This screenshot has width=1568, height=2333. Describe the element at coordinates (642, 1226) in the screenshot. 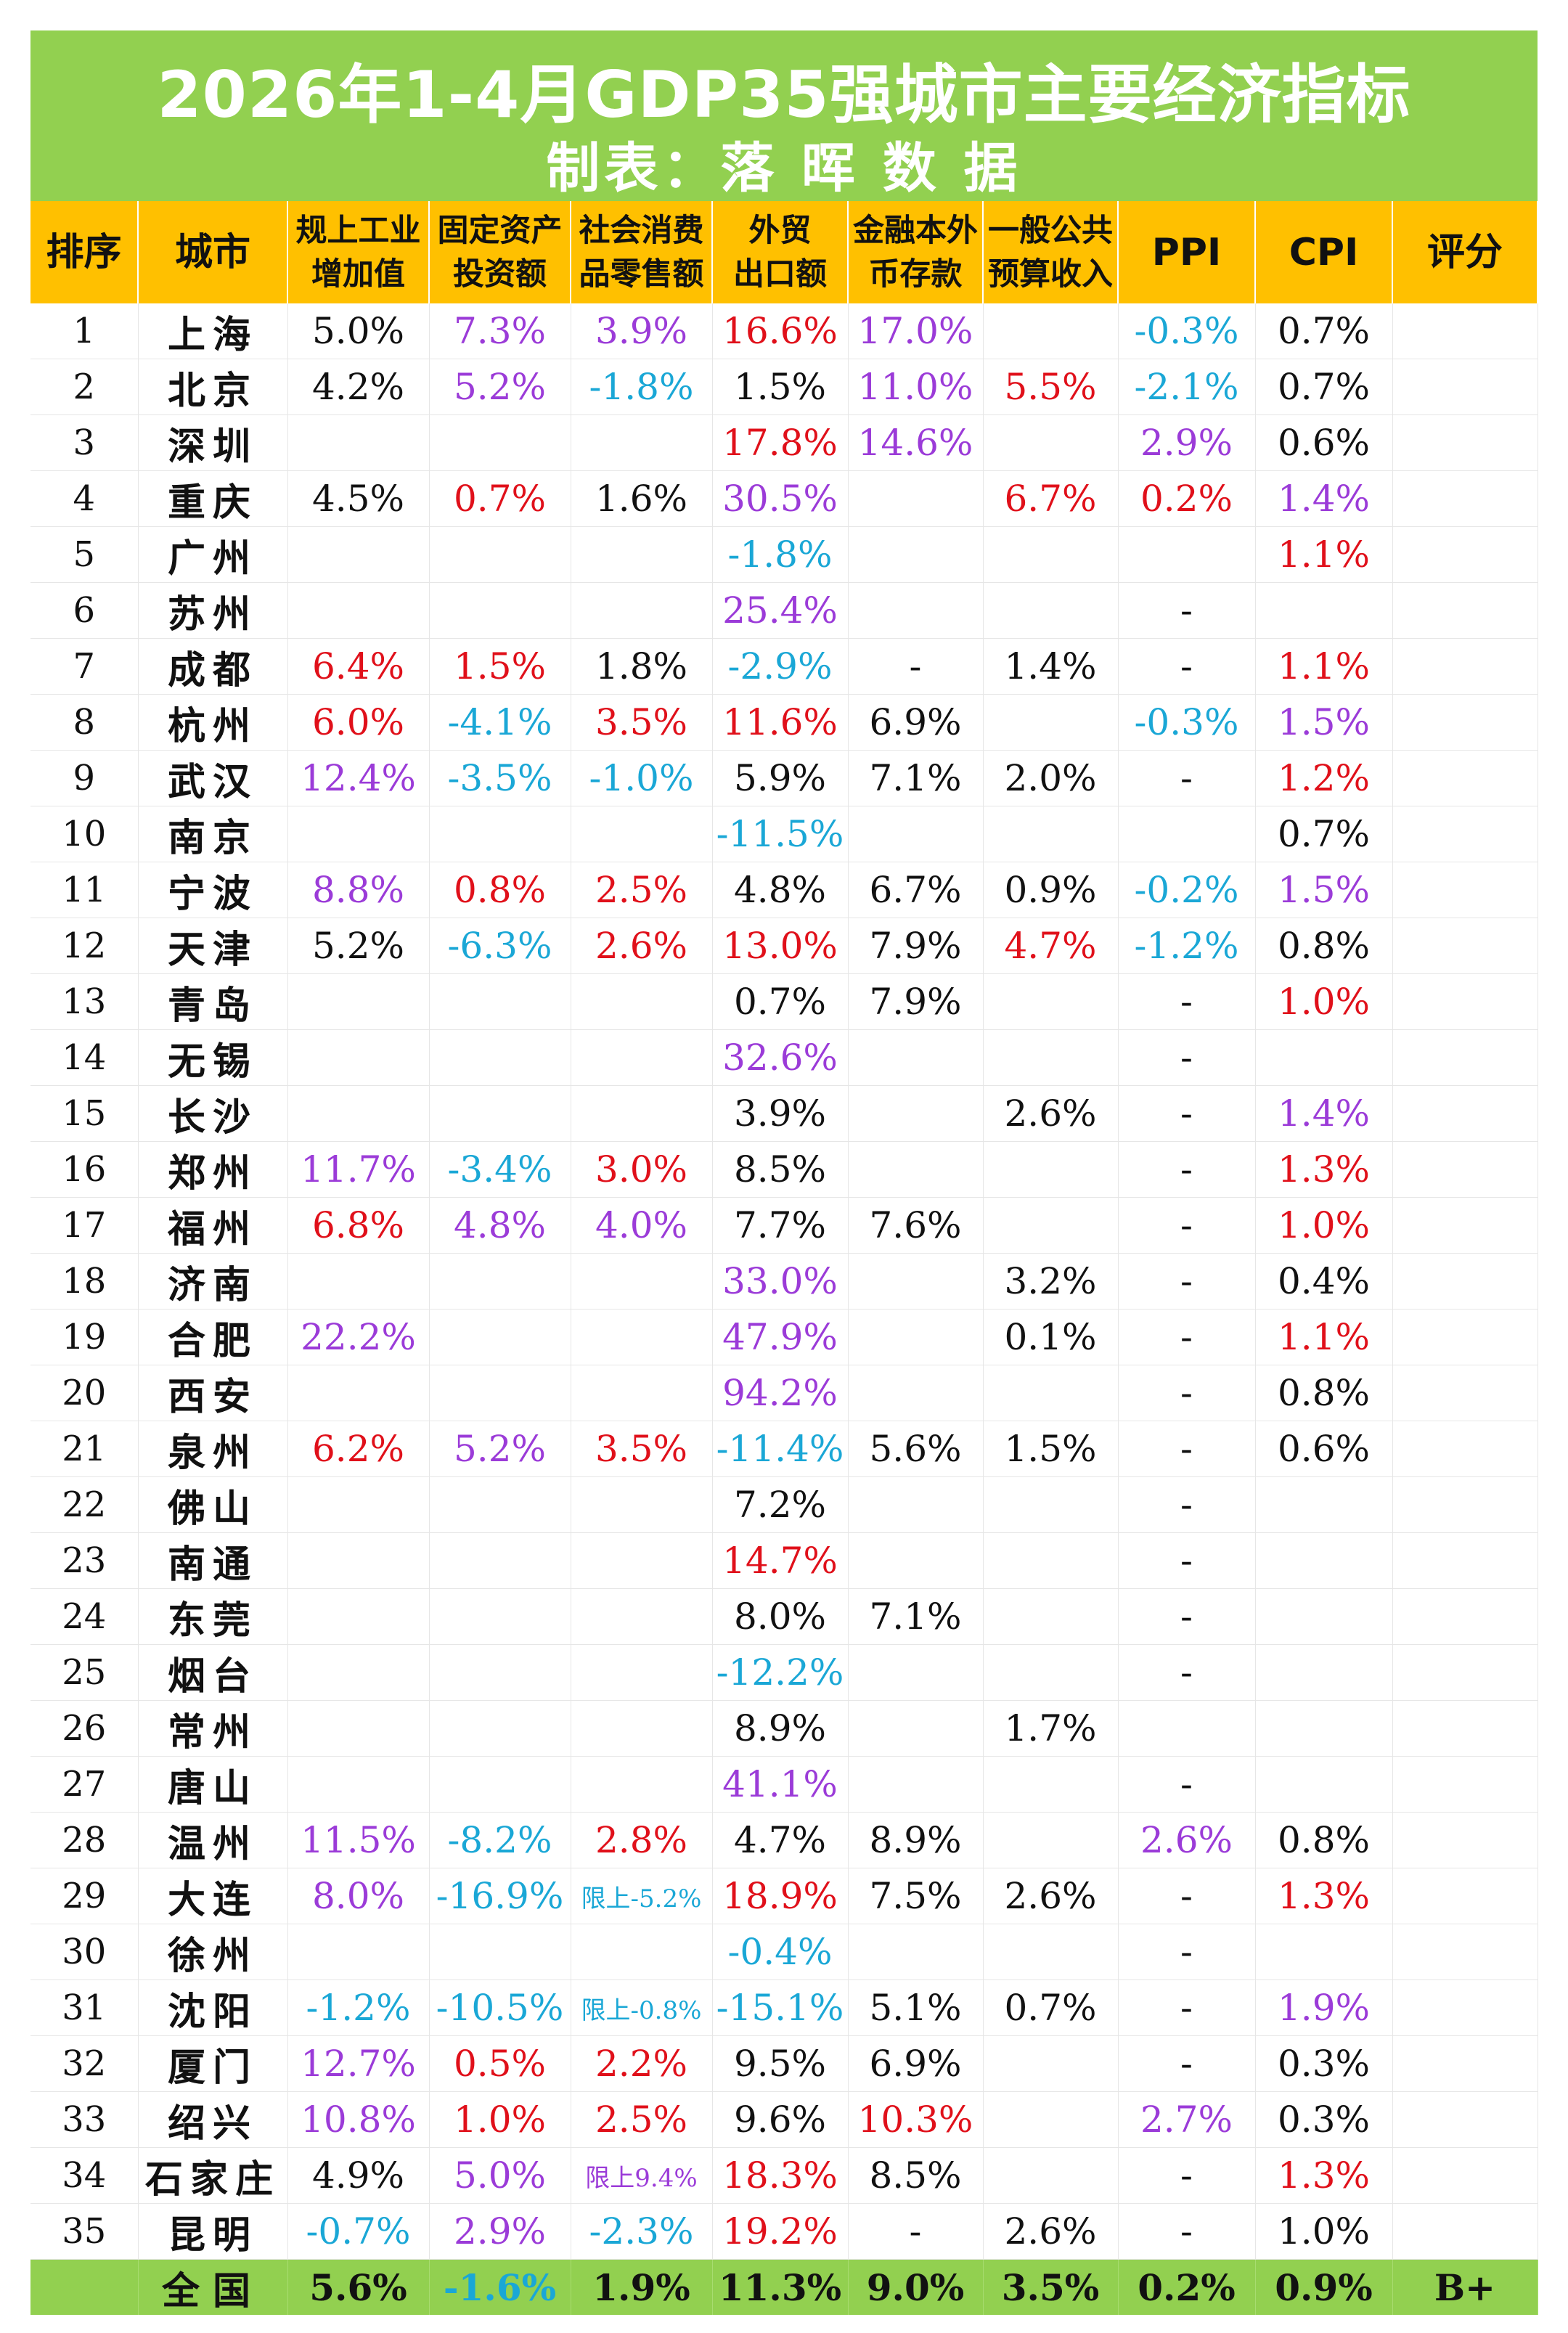

I see `retail-cell: 4.0%` at that location.